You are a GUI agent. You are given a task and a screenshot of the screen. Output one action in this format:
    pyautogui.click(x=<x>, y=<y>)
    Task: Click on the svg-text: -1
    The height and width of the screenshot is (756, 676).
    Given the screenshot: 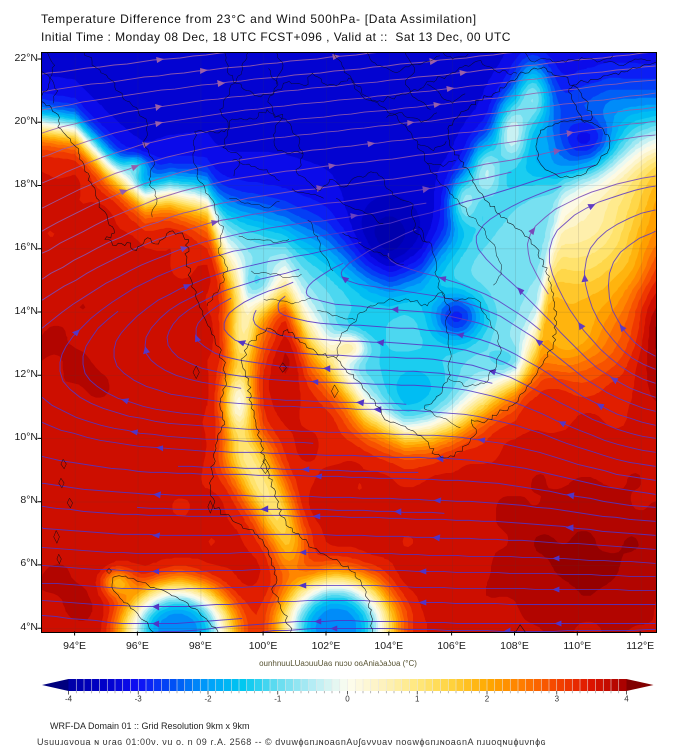 What is the action you would take?
    pyautogui.click(x=278, y=699)
    